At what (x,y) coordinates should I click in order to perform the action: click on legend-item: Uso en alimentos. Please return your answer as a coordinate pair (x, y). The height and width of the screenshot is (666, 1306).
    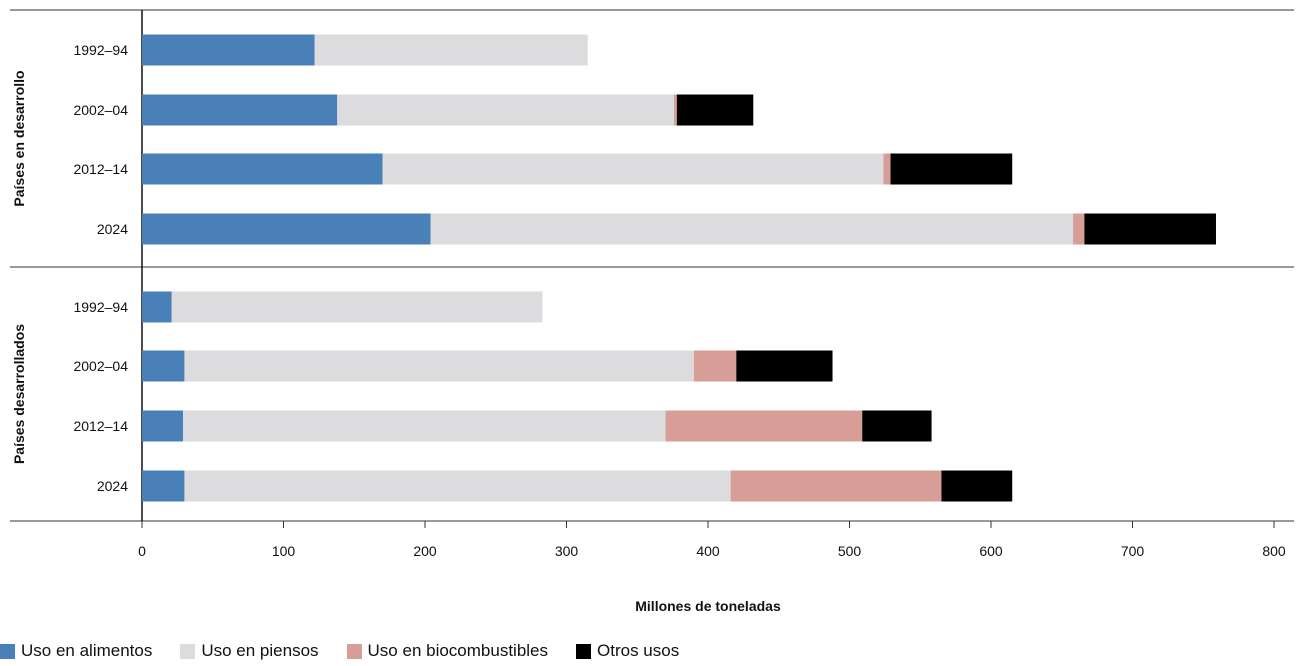
    Looking at the image, I should click on (76, 651).